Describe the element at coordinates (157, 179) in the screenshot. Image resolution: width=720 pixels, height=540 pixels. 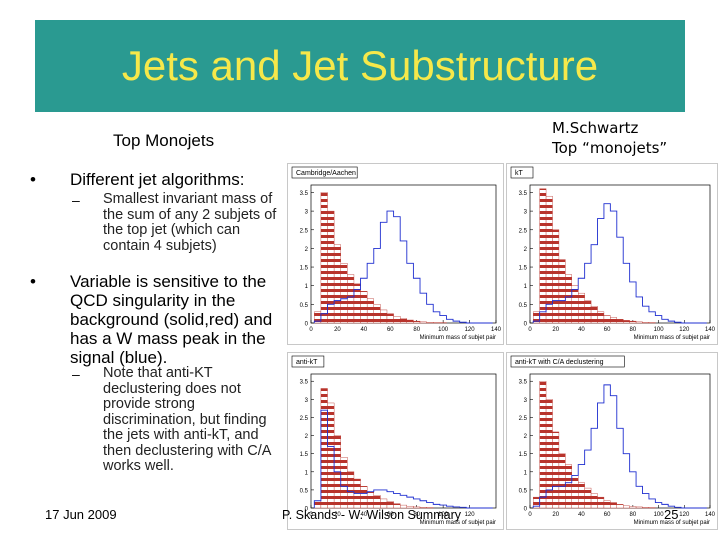
I see `bullet-1-text: Different jet algorithms:` at that location.